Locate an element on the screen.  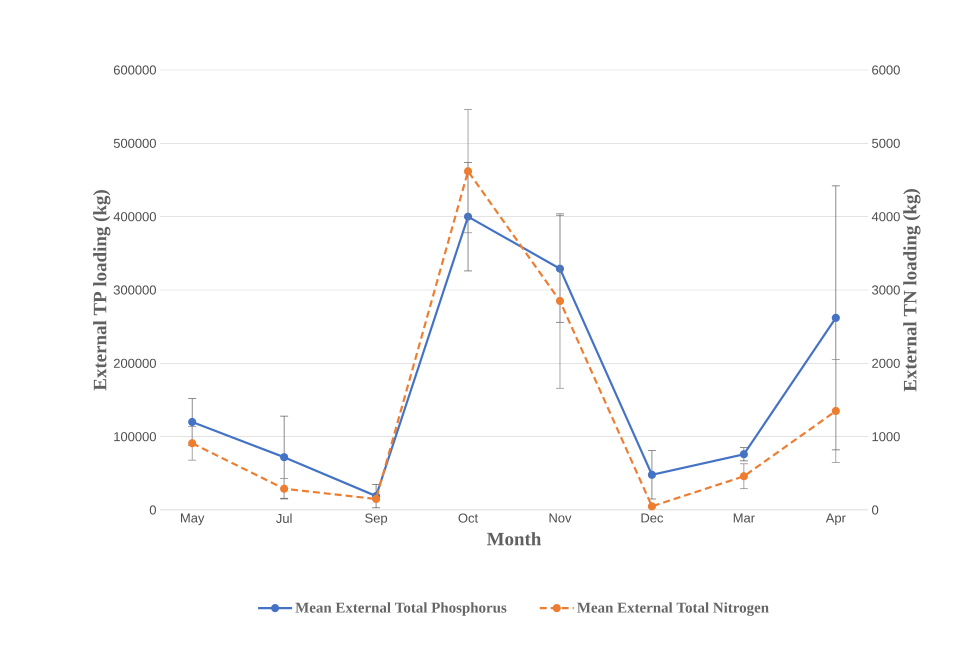
y-tick-label: 600000 is located at coordinates (135, 70).